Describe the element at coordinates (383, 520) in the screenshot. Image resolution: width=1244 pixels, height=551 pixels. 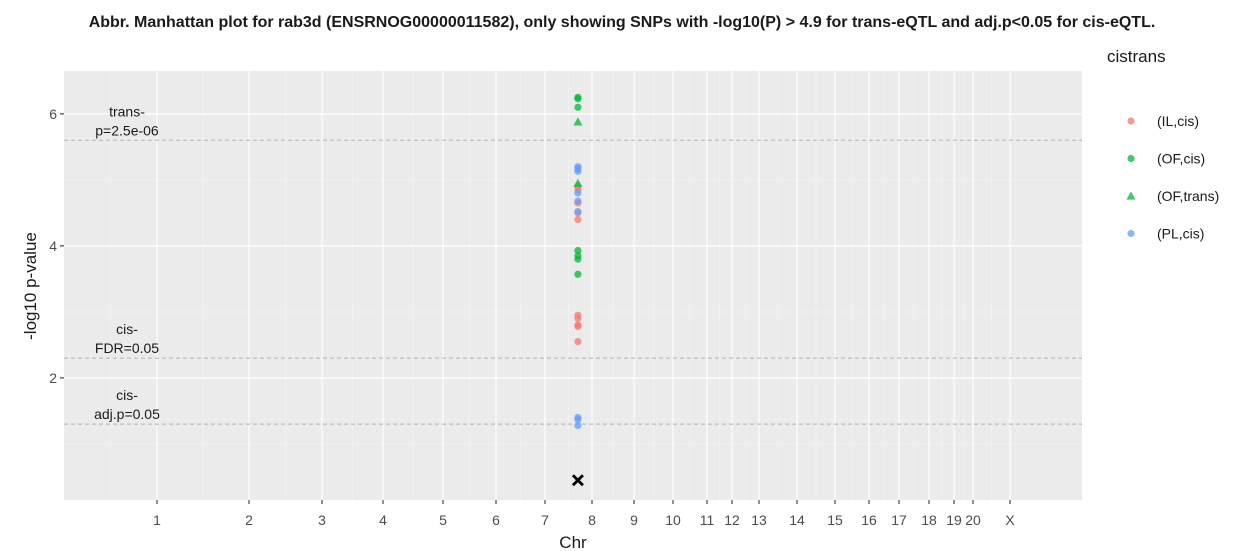
I see `x-tick-label: 4` at that location.